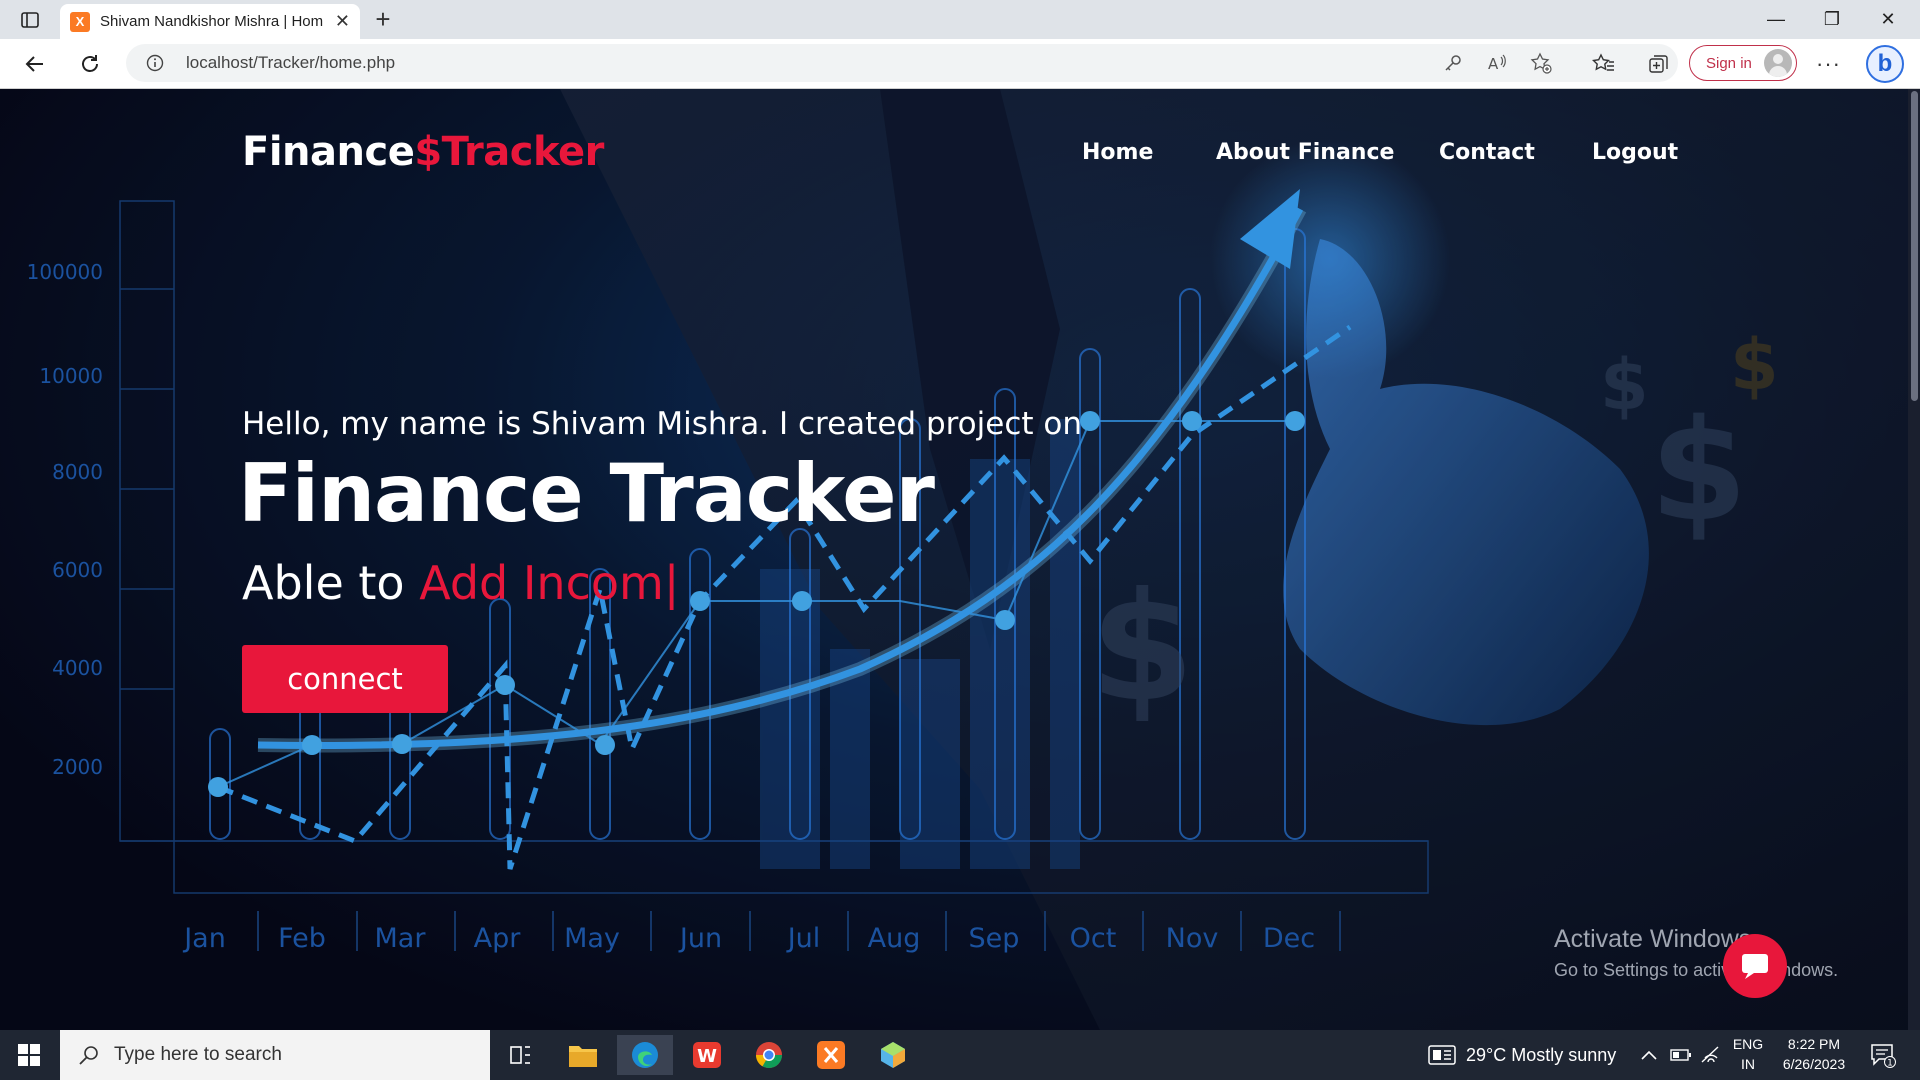 This screenshot has height=1080, width=1920. Describe the element at coordinates (88, 1055) in the screenshot. I see `search-icon` at that location.